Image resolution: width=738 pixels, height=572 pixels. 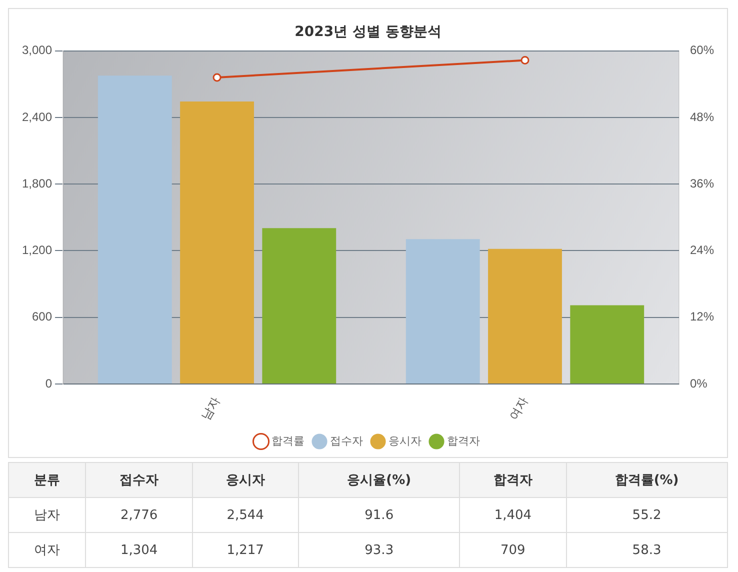 I want to click on text: 합격자, so click(x=513, y=480).